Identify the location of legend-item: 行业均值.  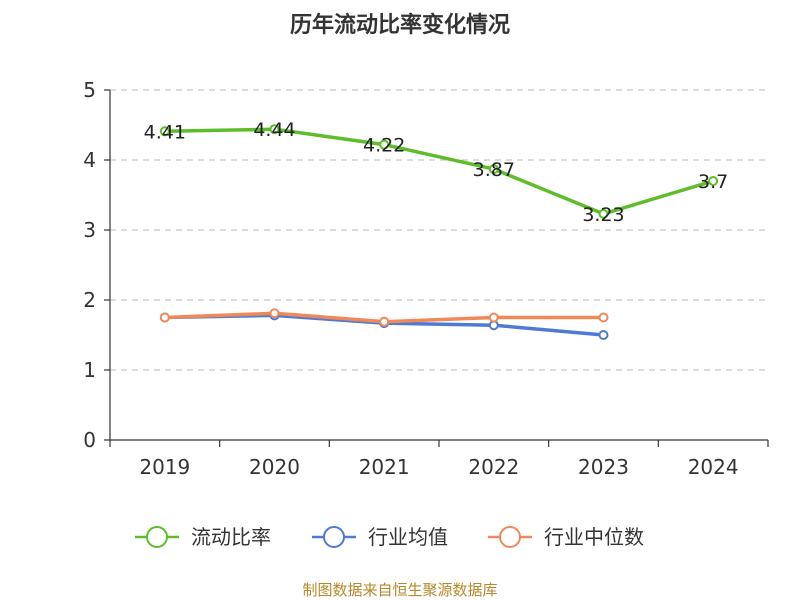
(380, 537).